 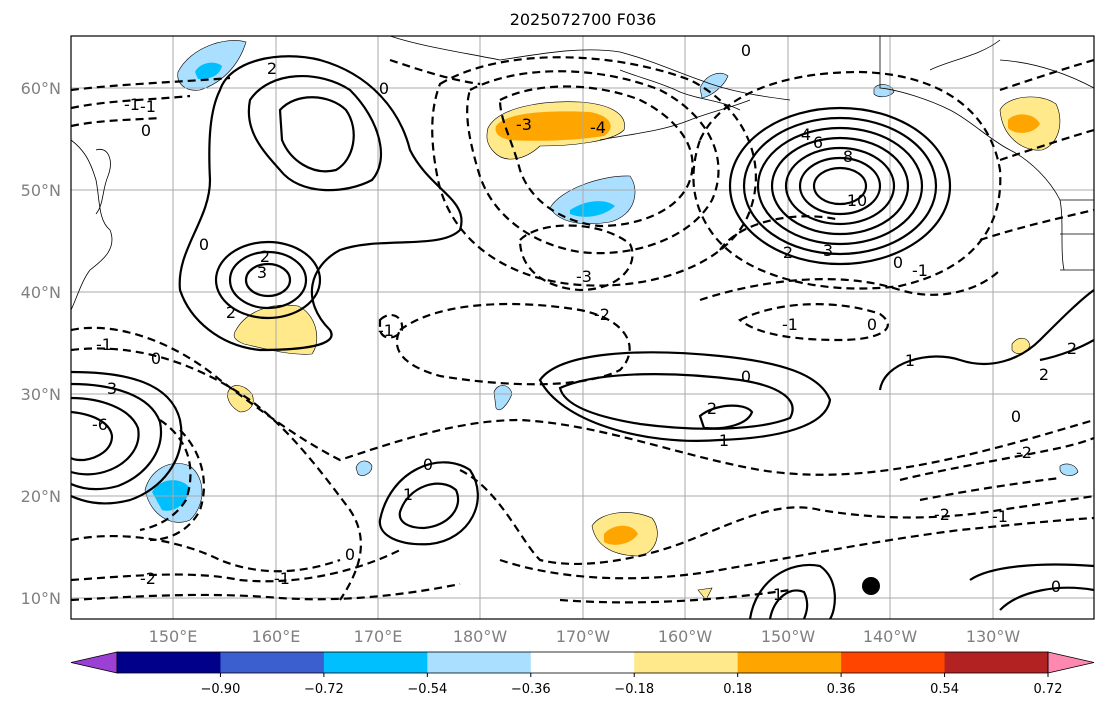 I want to click on colorbar-tick-label: 0.36, so click(x=841, y=689).